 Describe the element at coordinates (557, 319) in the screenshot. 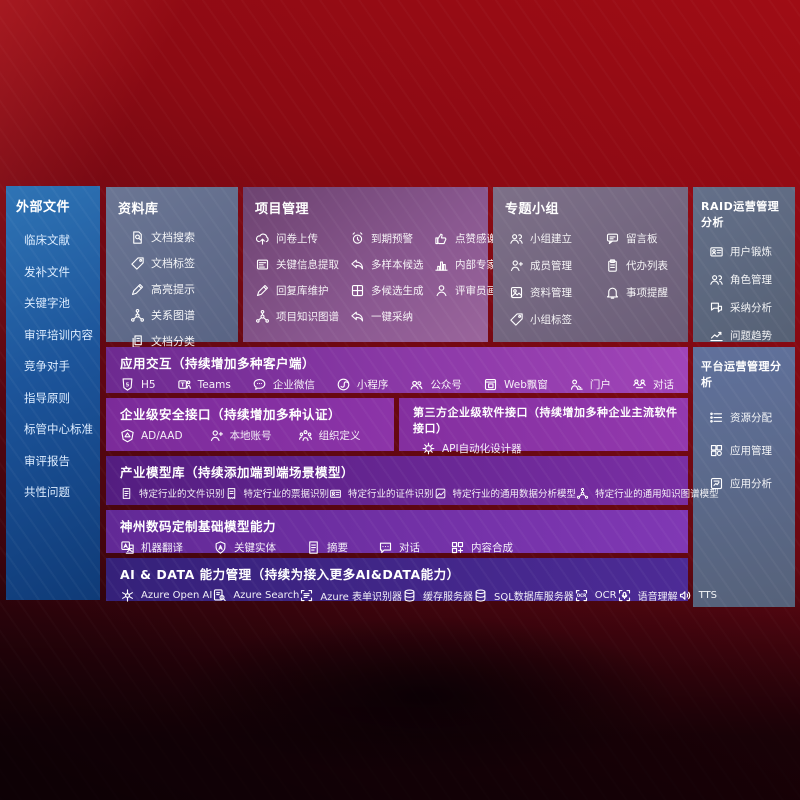

I see `feature-item: 小组标签` at that location.